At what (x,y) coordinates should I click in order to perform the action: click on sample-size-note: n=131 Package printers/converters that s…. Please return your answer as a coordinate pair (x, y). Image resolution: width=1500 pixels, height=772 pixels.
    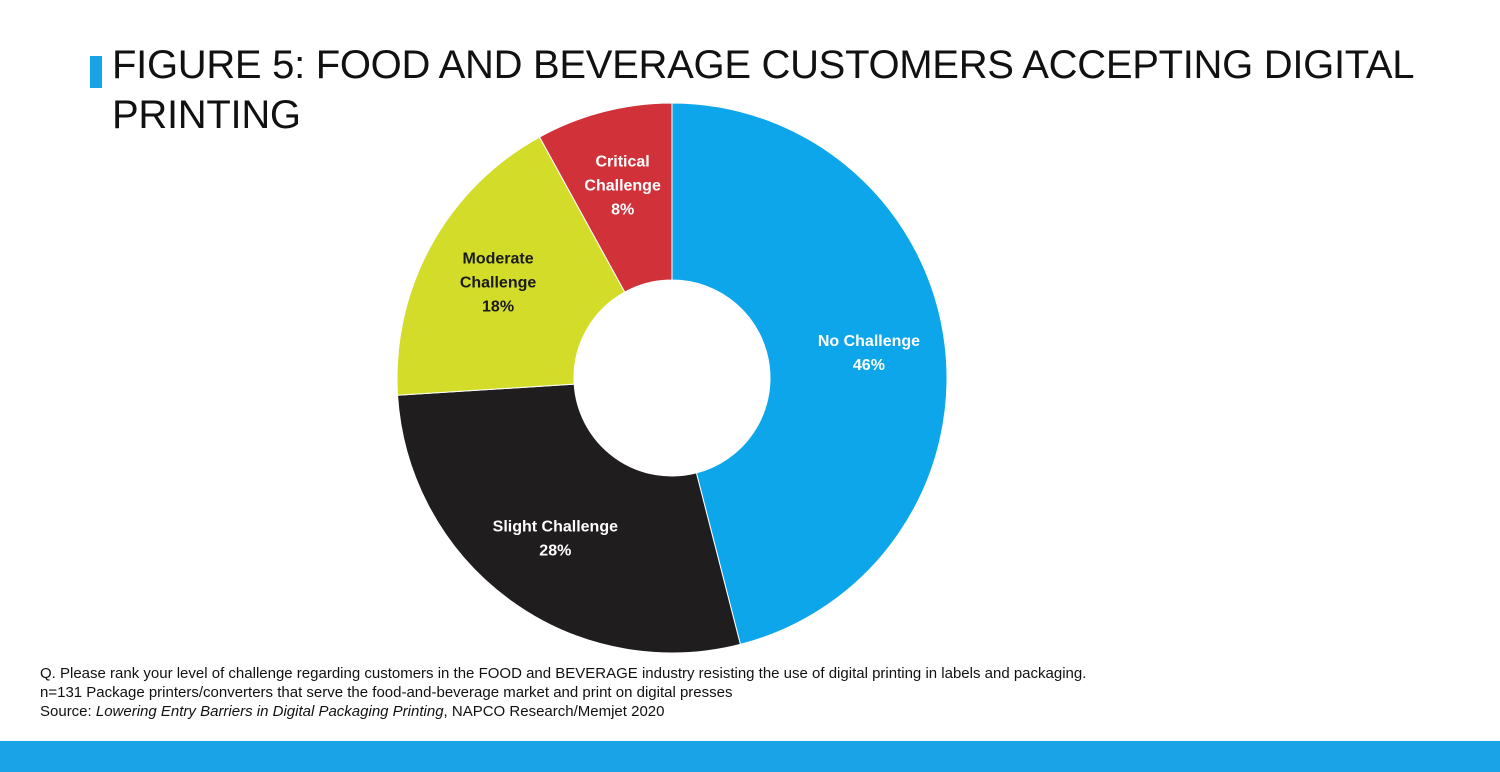
    Looking at the image, I should click on (386, 692).